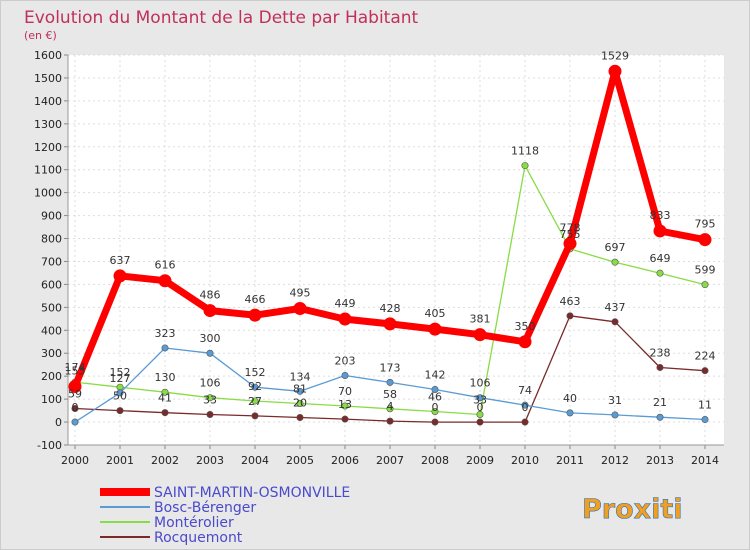 This screenshot has width=750, height=550. Describe the element at coordinates (48, 170) in the screenshot. I see `y-tick-label: 1100` at that location.